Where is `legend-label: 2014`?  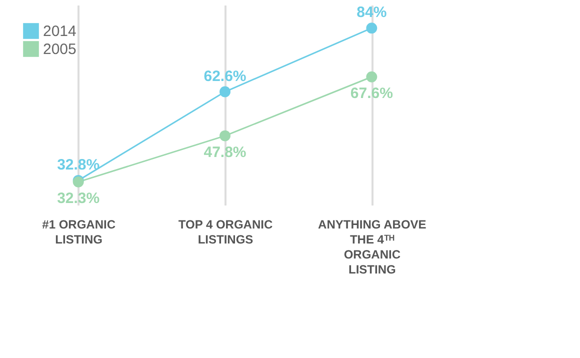
legend-label: 2014 is located at coordinates (59, 31).